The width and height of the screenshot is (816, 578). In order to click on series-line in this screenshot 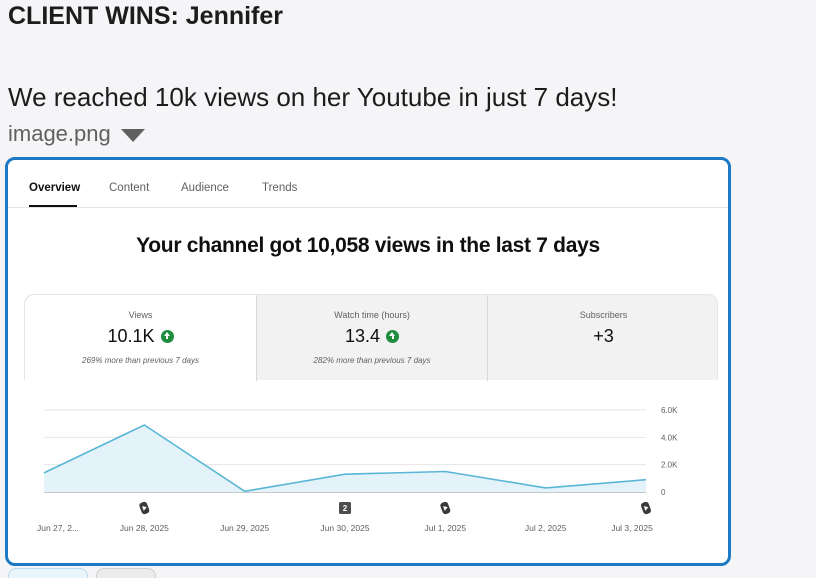, I will do `click(345, 458)`.